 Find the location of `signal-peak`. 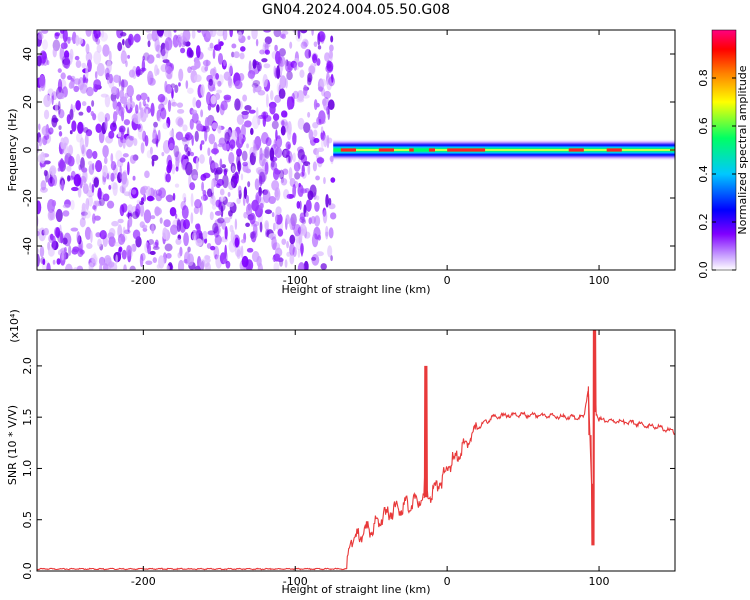

signal-peak is located at coordinates (411, 150).